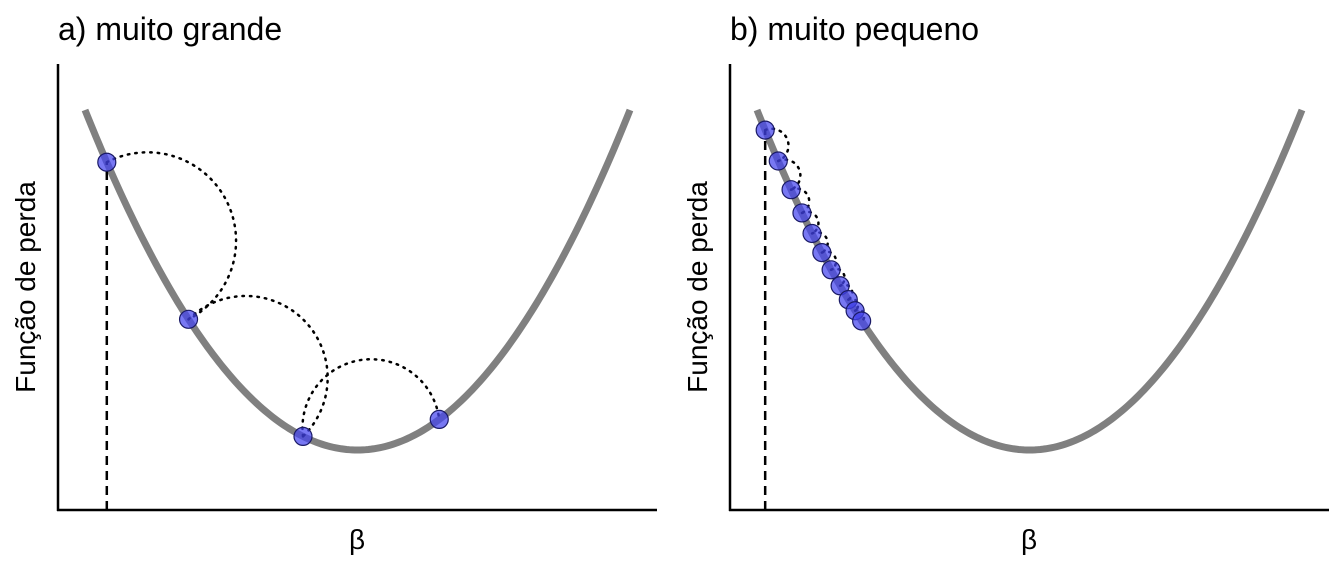  I want to click on panel-a-title: a) muito grande, so click(170, 29).